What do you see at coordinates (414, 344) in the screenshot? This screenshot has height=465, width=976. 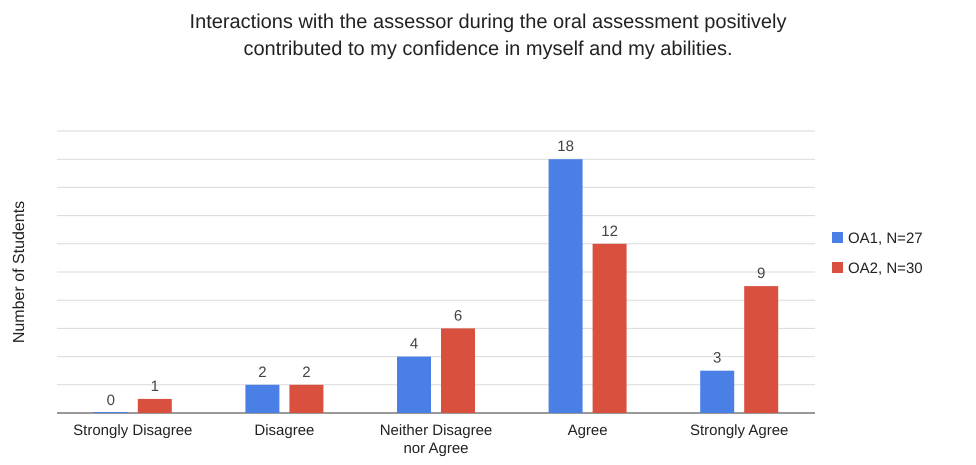 I see `data-label: 4` at bounding box center [414, 344].